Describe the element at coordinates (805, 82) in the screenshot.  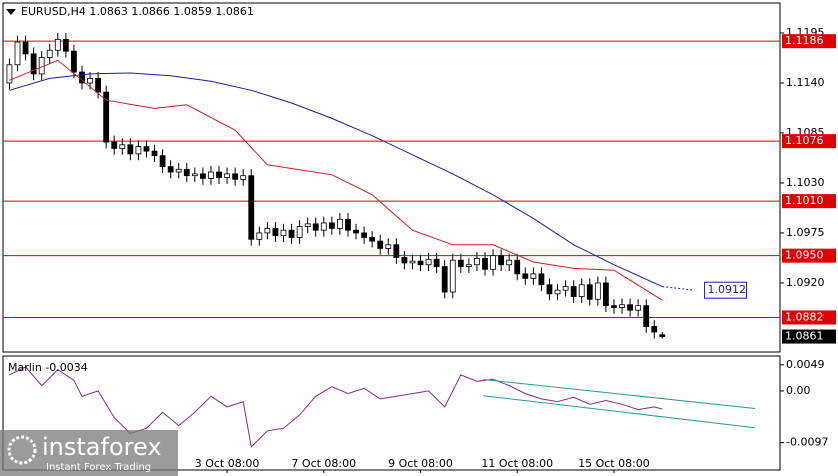
I see `y-tick-label: 1.1140` at that location.